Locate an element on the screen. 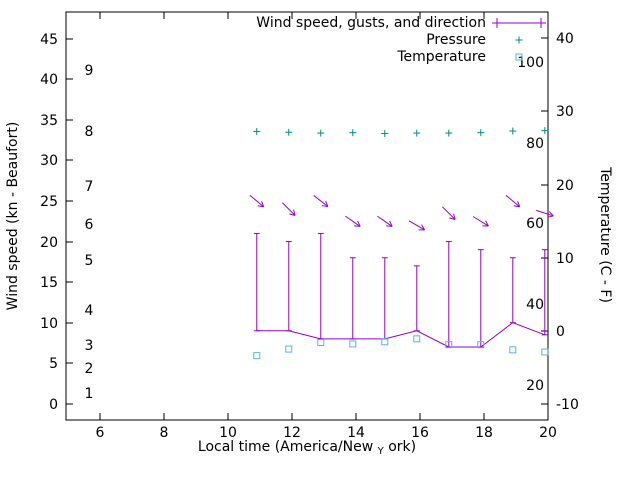 This screenshot has width=640, height=480. x-tick-label: 20 is located at coordinates (548, 433).